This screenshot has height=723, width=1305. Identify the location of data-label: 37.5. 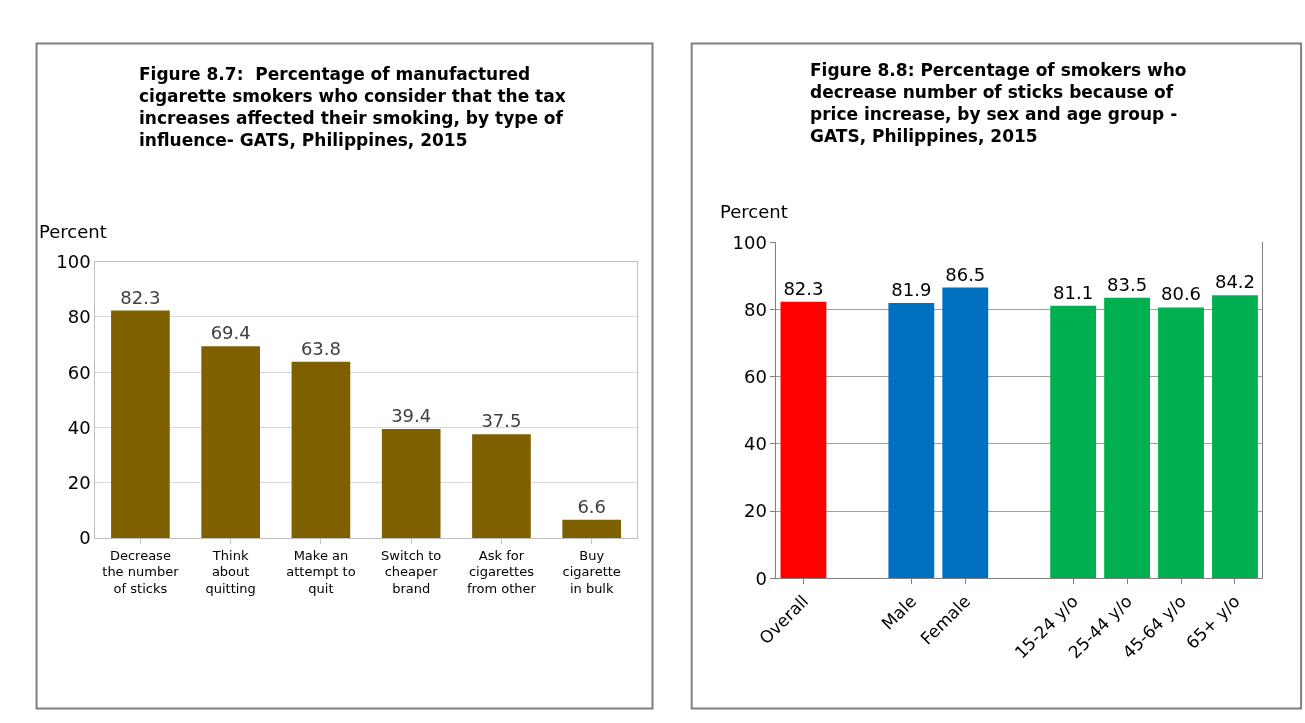
(501, 421).